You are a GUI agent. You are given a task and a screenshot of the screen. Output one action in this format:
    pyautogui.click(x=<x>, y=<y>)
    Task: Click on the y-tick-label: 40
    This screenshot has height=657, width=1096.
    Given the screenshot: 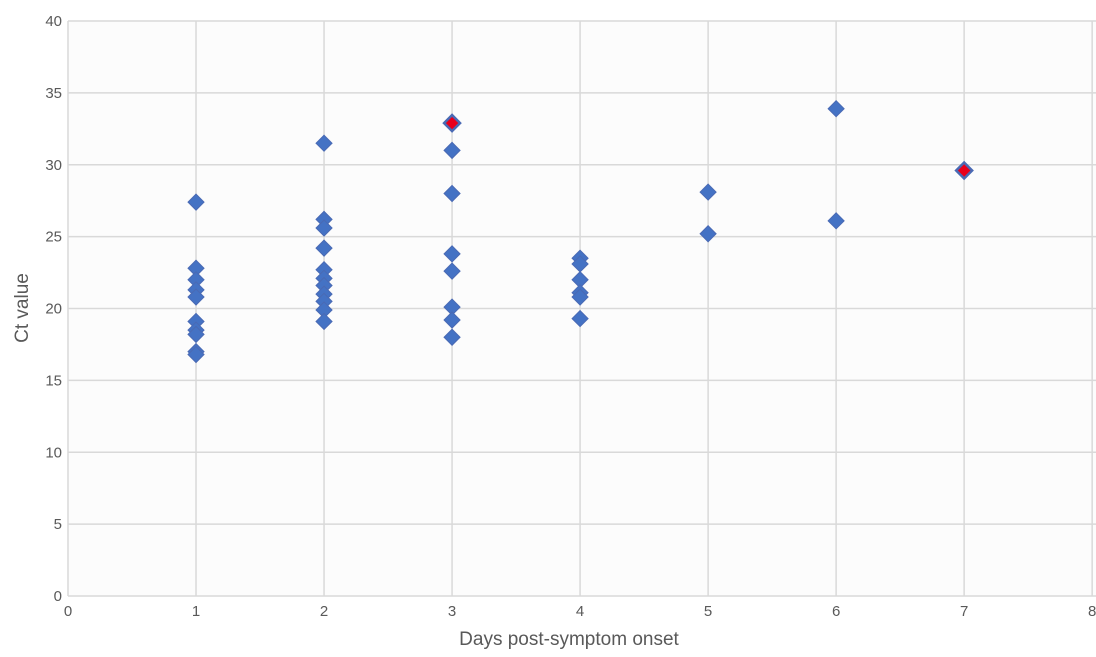 What is the action you would take?
    pyautogui.click(x=53, y=21)
    